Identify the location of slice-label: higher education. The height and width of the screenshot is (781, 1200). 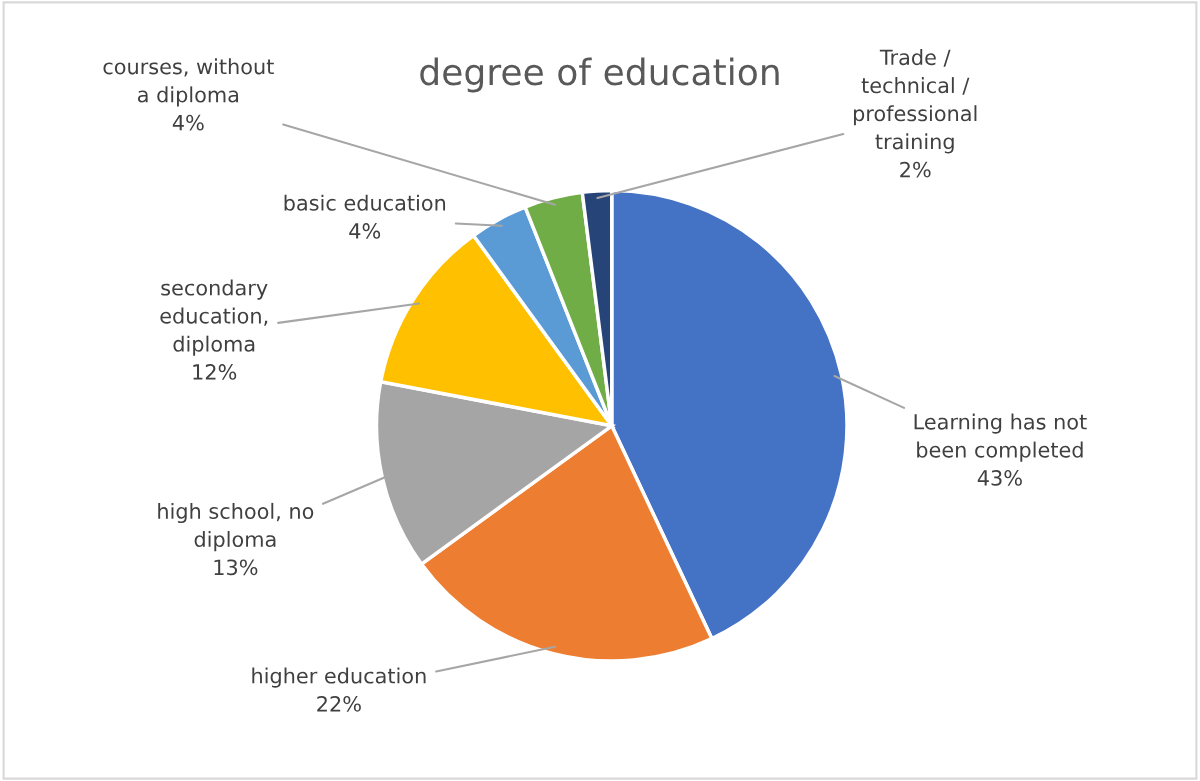
(339, 677).